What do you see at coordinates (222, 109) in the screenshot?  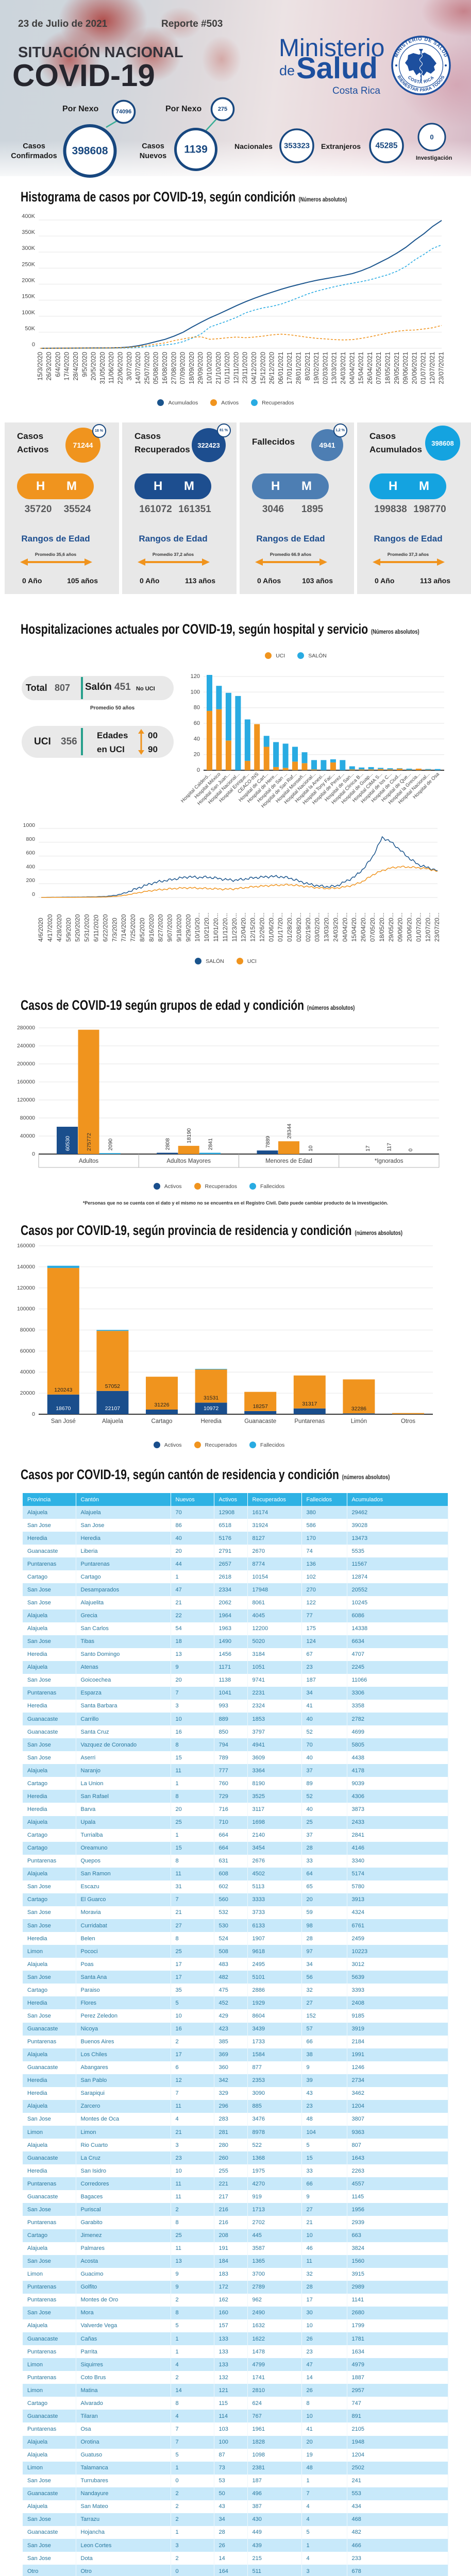 I see `svg-text: 275` at bounding box center [222, 109].